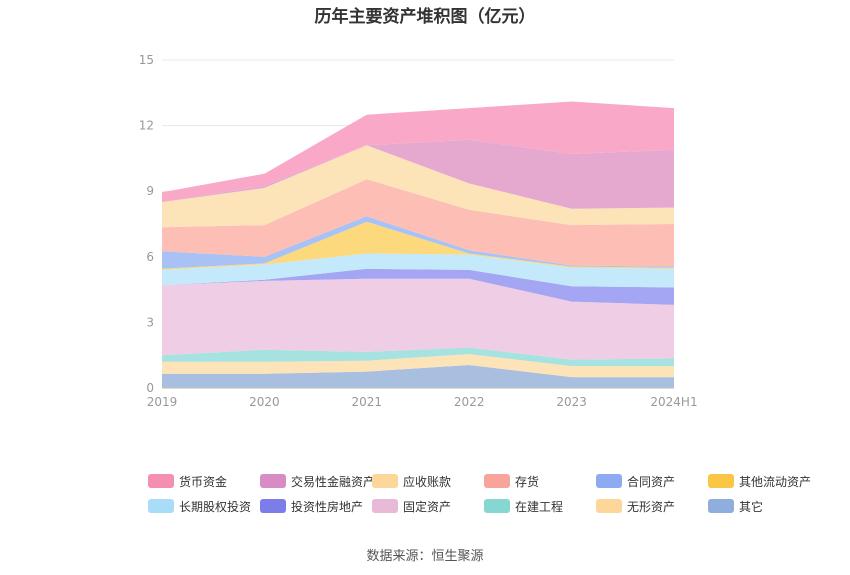  Describe the element at coordinates (651, 481) in the screenshot. I see `legend-label: 合同资产` at that location.